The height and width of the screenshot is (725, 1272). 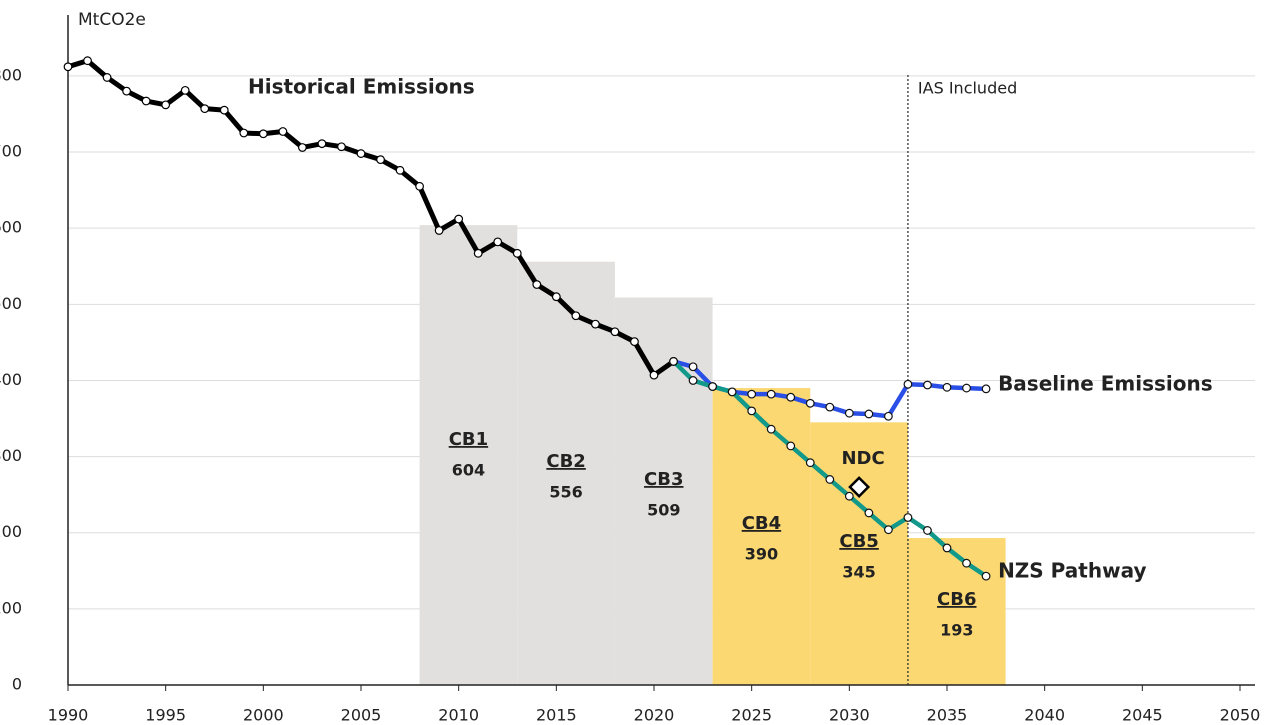 I want to click on x-tick-label: 2015, so click(x=556, y=715).